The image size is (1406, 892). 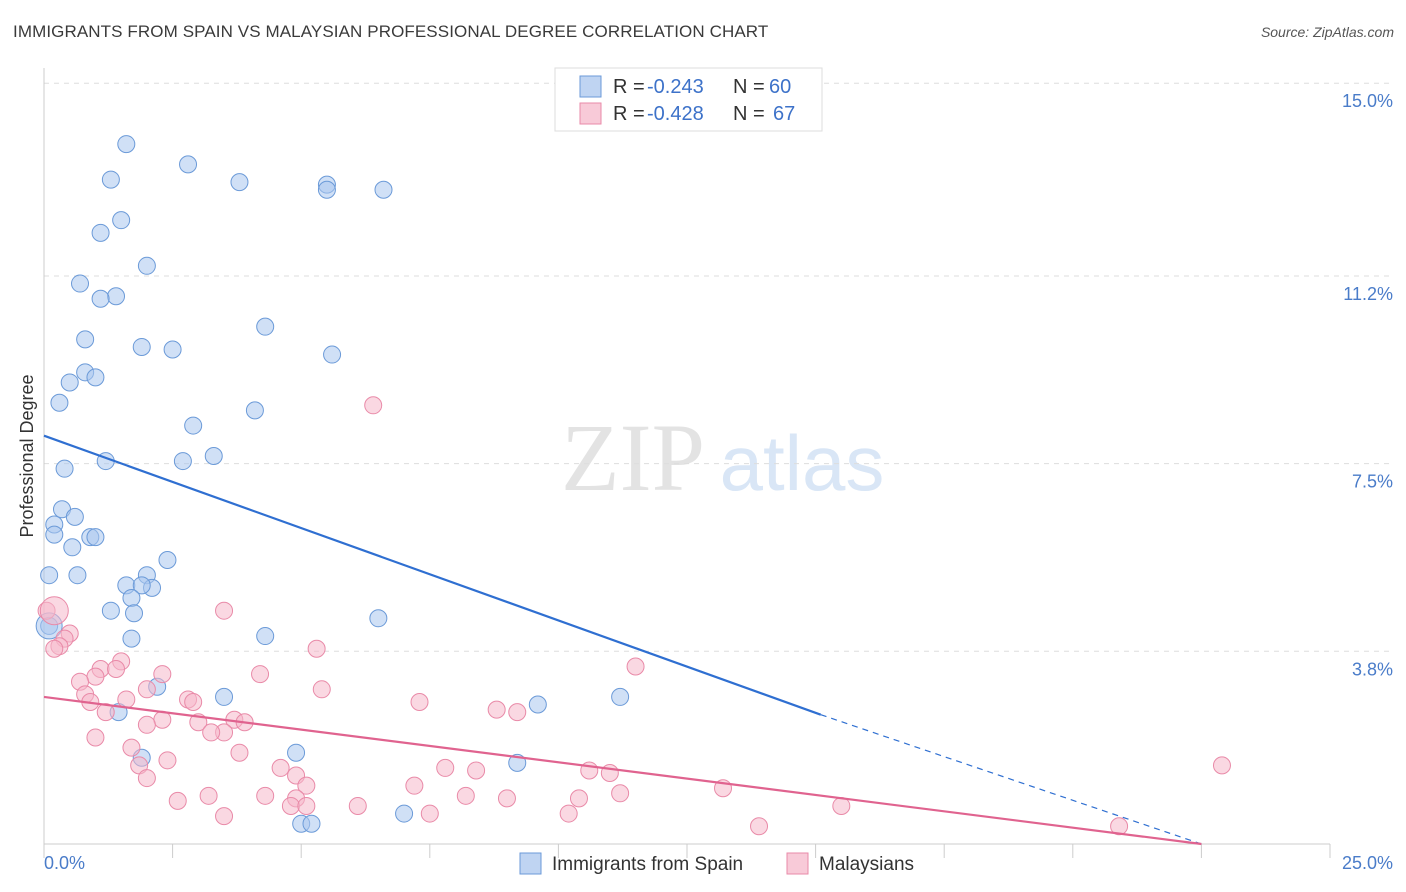 What do you see at coordinates (647, 864) in the screenshot?
I see `bottom-legend-label-spain: Immigrants from Spain` at bounding box center [647, 864].